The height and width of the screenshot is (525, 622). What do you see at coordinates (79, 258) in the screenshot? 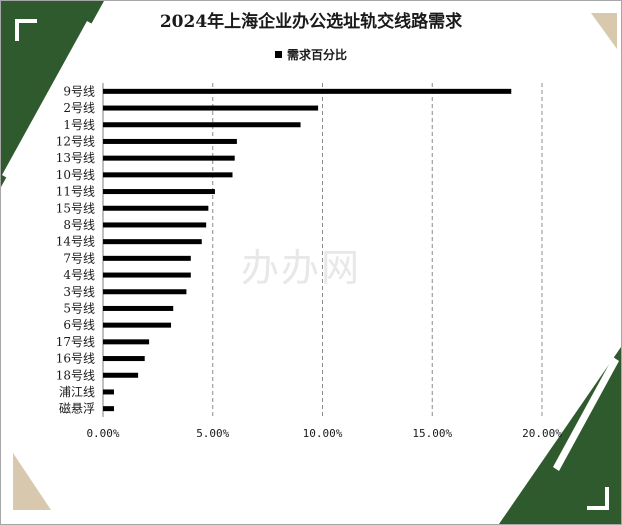
I see `category-label: 7号线` at bounding box center [79, 258].